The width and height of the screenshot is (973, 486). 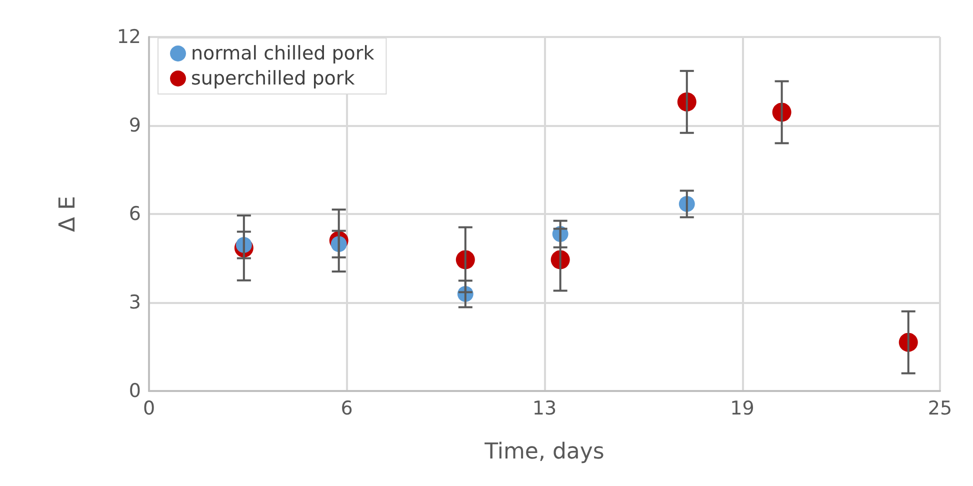 I want to click on y-tick-label: 3, so click(x=134, y=303).